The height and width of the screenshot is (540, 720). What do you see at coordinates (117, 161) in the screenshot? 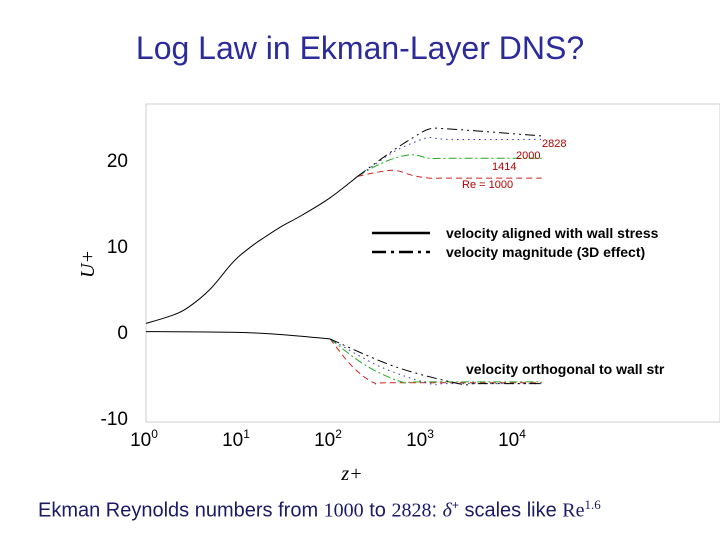
I see `y-tick-label: 20` at bounding box center [117, 161].